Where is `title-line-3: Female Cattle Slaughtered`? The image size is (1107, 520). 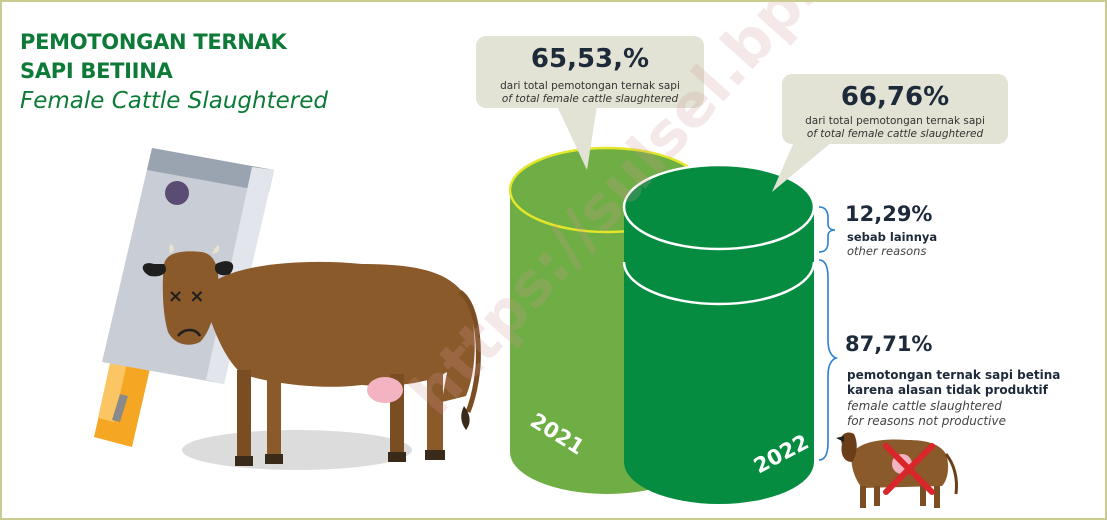
title-line-3: Female Cattle Slaughtered is located at coordinates (174, 101).